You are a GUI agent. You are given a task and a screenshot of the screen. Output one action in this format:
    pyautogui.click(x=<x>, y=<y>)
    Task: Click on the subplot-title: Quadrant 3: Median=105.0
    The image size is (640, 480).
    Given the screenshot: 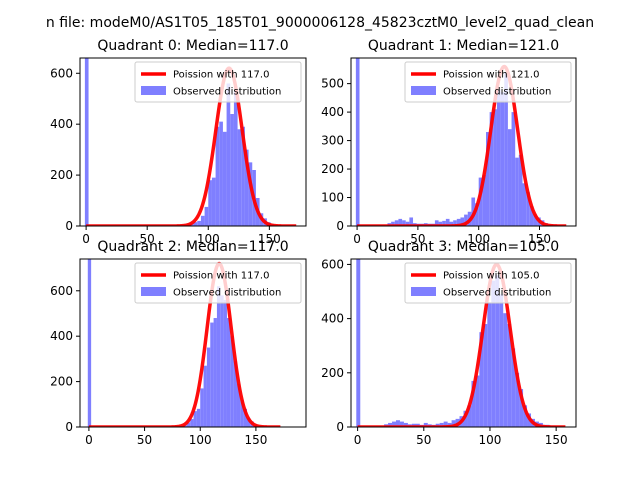 What is the action you would take?
    pyautogui.click(x=463, y=247)
    